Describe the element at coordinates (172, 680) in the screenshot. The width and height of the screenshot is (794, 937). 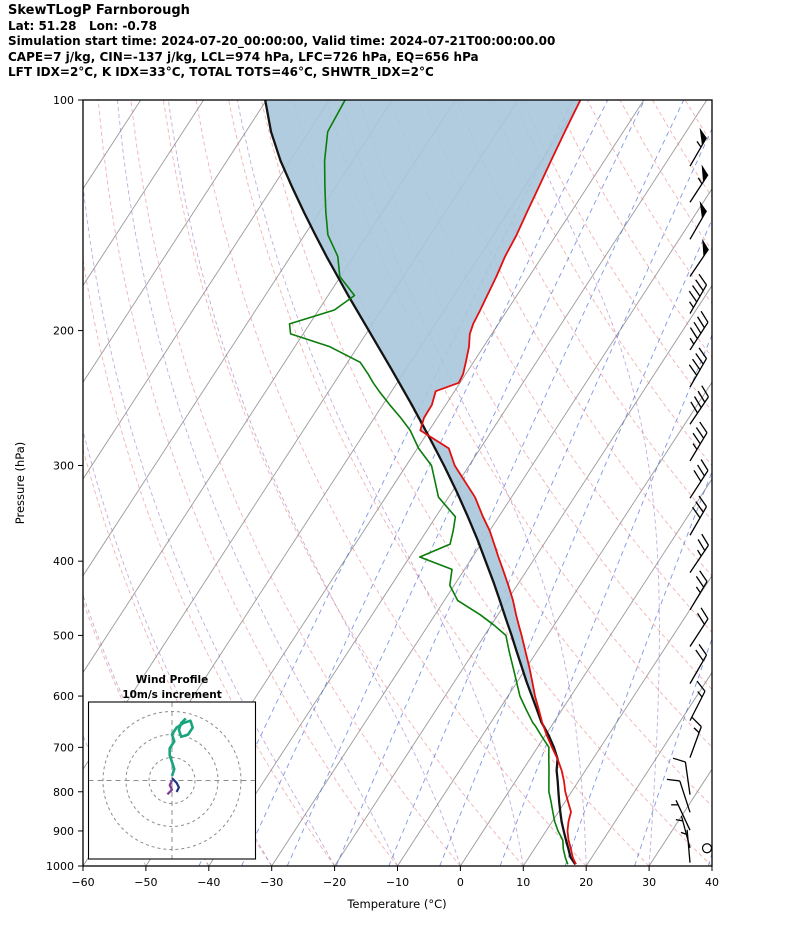
I see `hodograph-title: Wind Profile` at that location.